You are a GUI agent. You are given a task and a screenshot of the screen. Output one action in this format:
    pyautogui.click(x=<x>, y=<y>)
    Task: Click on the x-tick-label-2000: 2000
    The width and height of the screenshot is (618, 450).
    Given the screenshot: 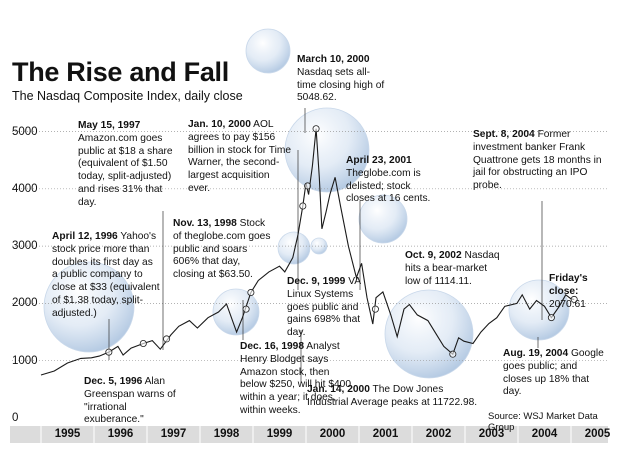 What is the action you would take?
    pyautogui.click(x=332, y=434)
    